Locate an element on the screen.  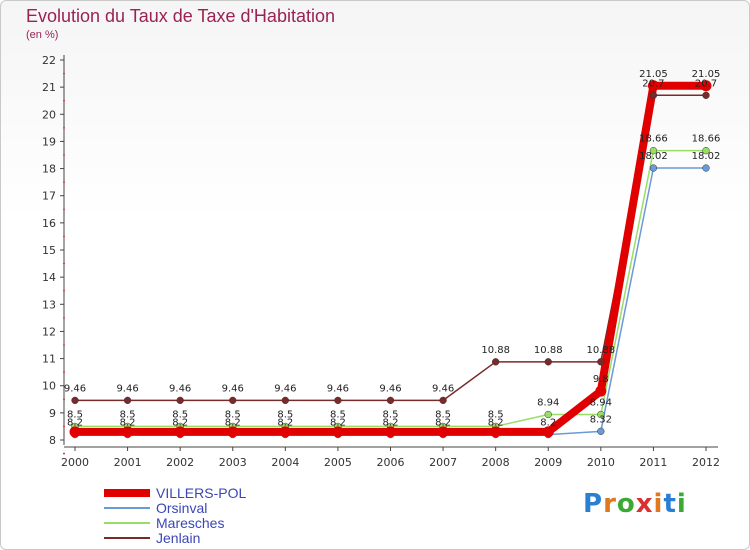
y-tick-label: 16 is located at coordinates (49, 223).